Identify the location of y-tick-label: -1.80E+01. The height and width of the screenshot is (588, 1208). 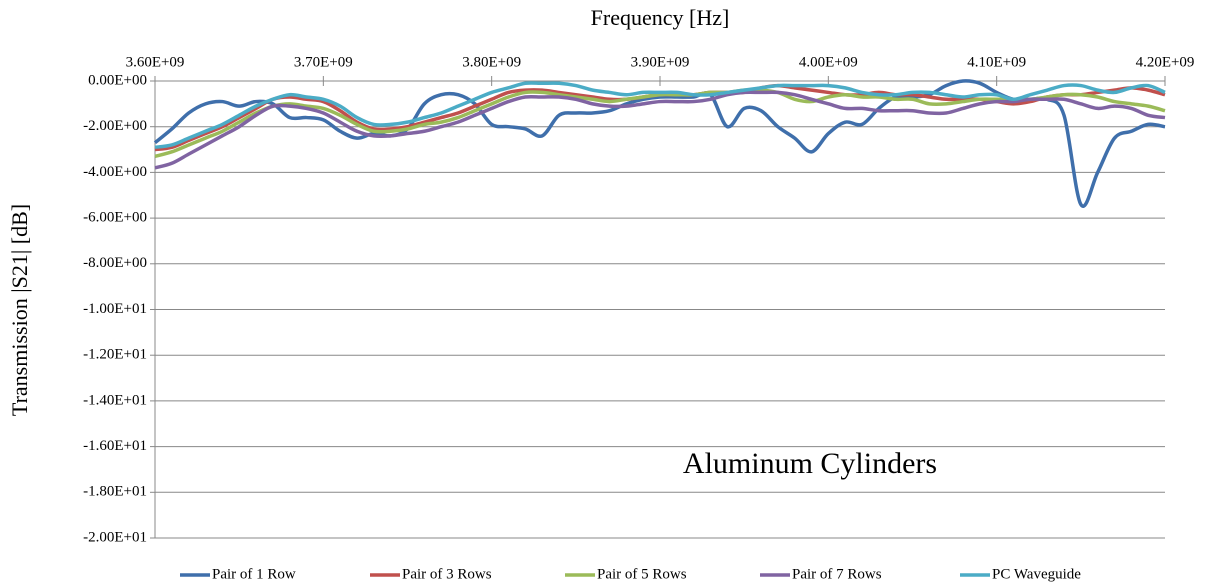
(115, 492).